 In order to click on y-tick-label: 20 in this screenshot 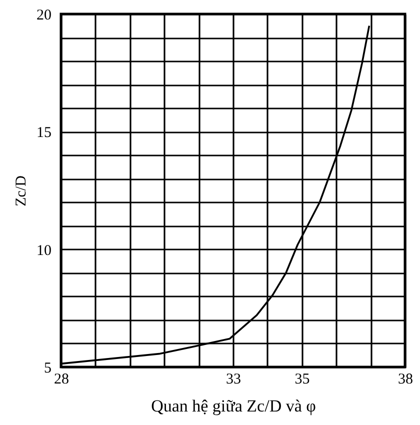, I will do `click(44, 16)`.